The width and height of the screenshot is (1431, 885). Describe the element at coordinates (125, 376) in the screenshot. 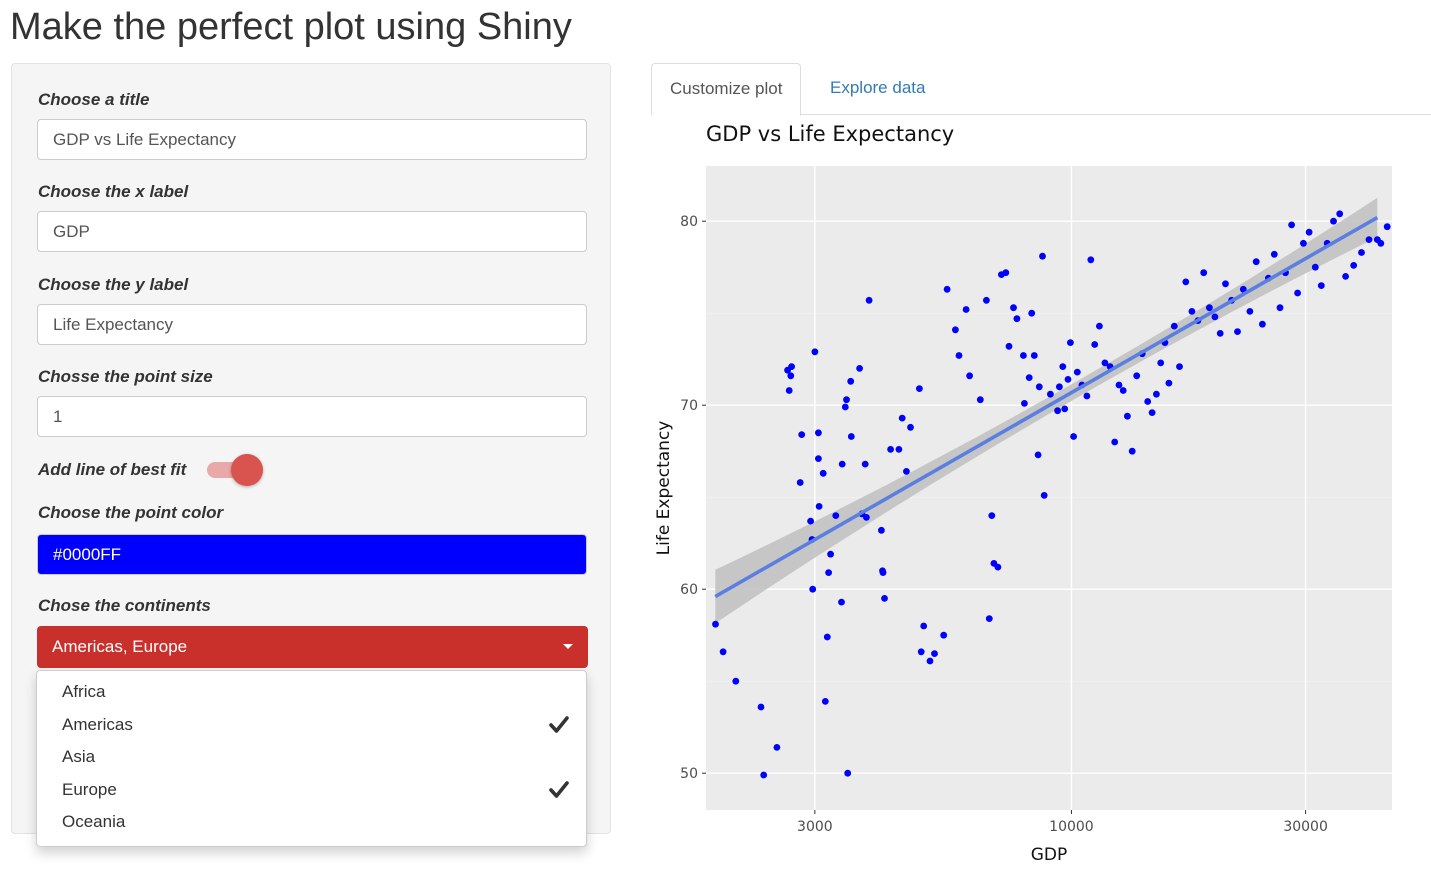

I see `point-size-field-label: Chosse the point size` at that location.